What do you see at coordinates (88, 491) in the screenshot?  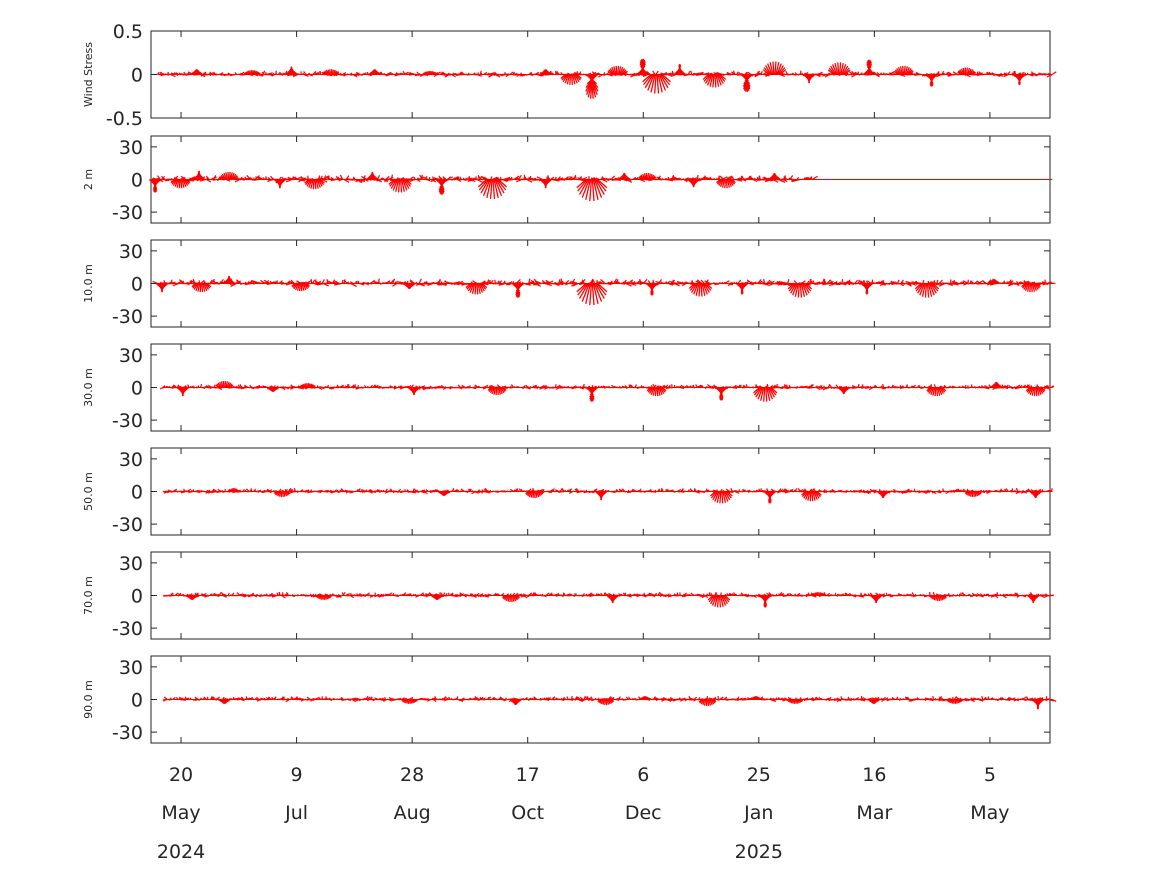 I see `panel-label: 50.0 m` at bounding box center [88, 491].